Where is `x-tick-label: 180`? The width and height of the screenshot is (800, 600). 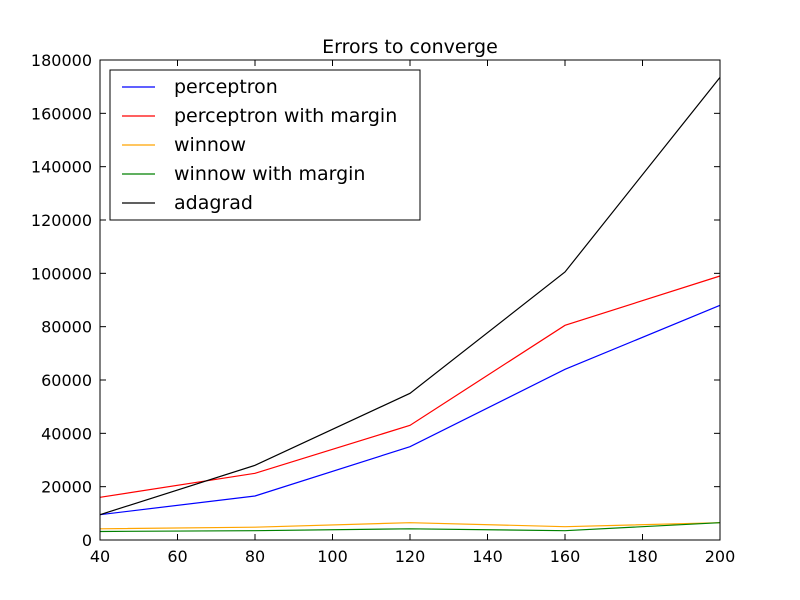
x-tick-label: 180 is located at coordinates (642, 556).